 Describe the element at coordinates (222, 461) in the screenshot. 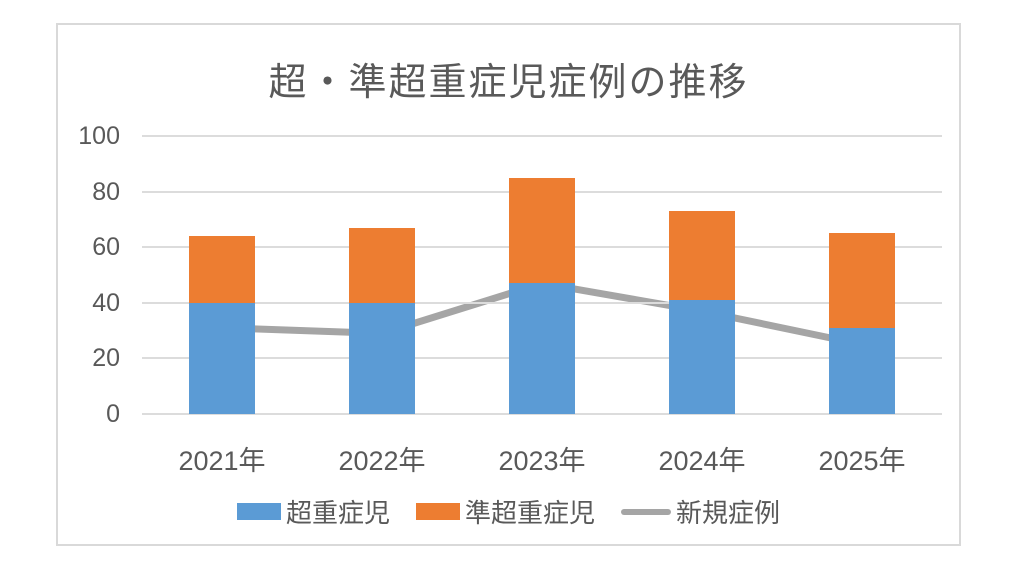

I see `x-tick-label: 2021年` at that location.